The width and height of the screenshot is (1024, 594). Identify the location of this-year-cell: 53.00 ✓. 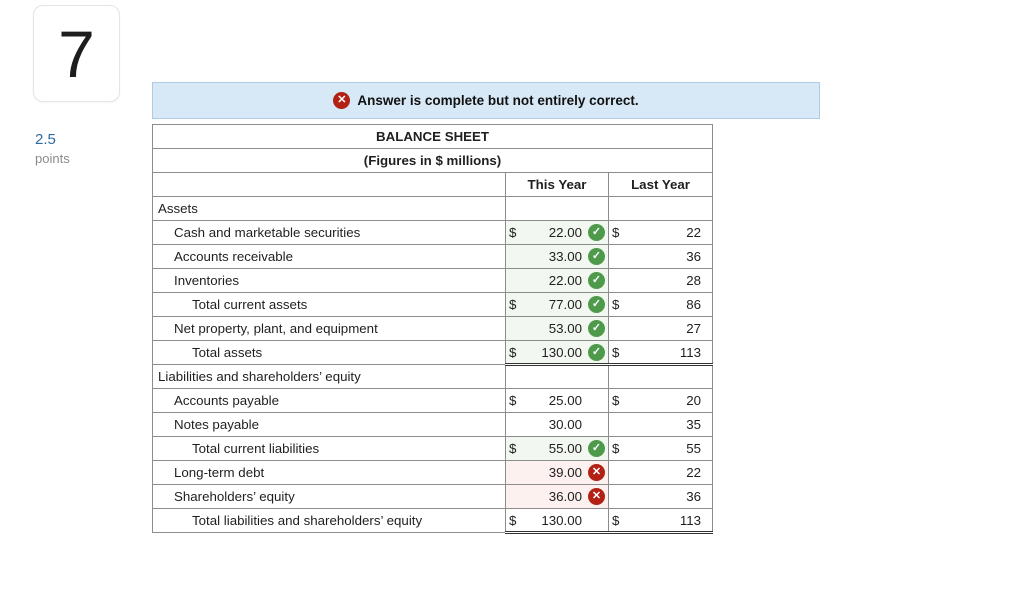
(557, 328).